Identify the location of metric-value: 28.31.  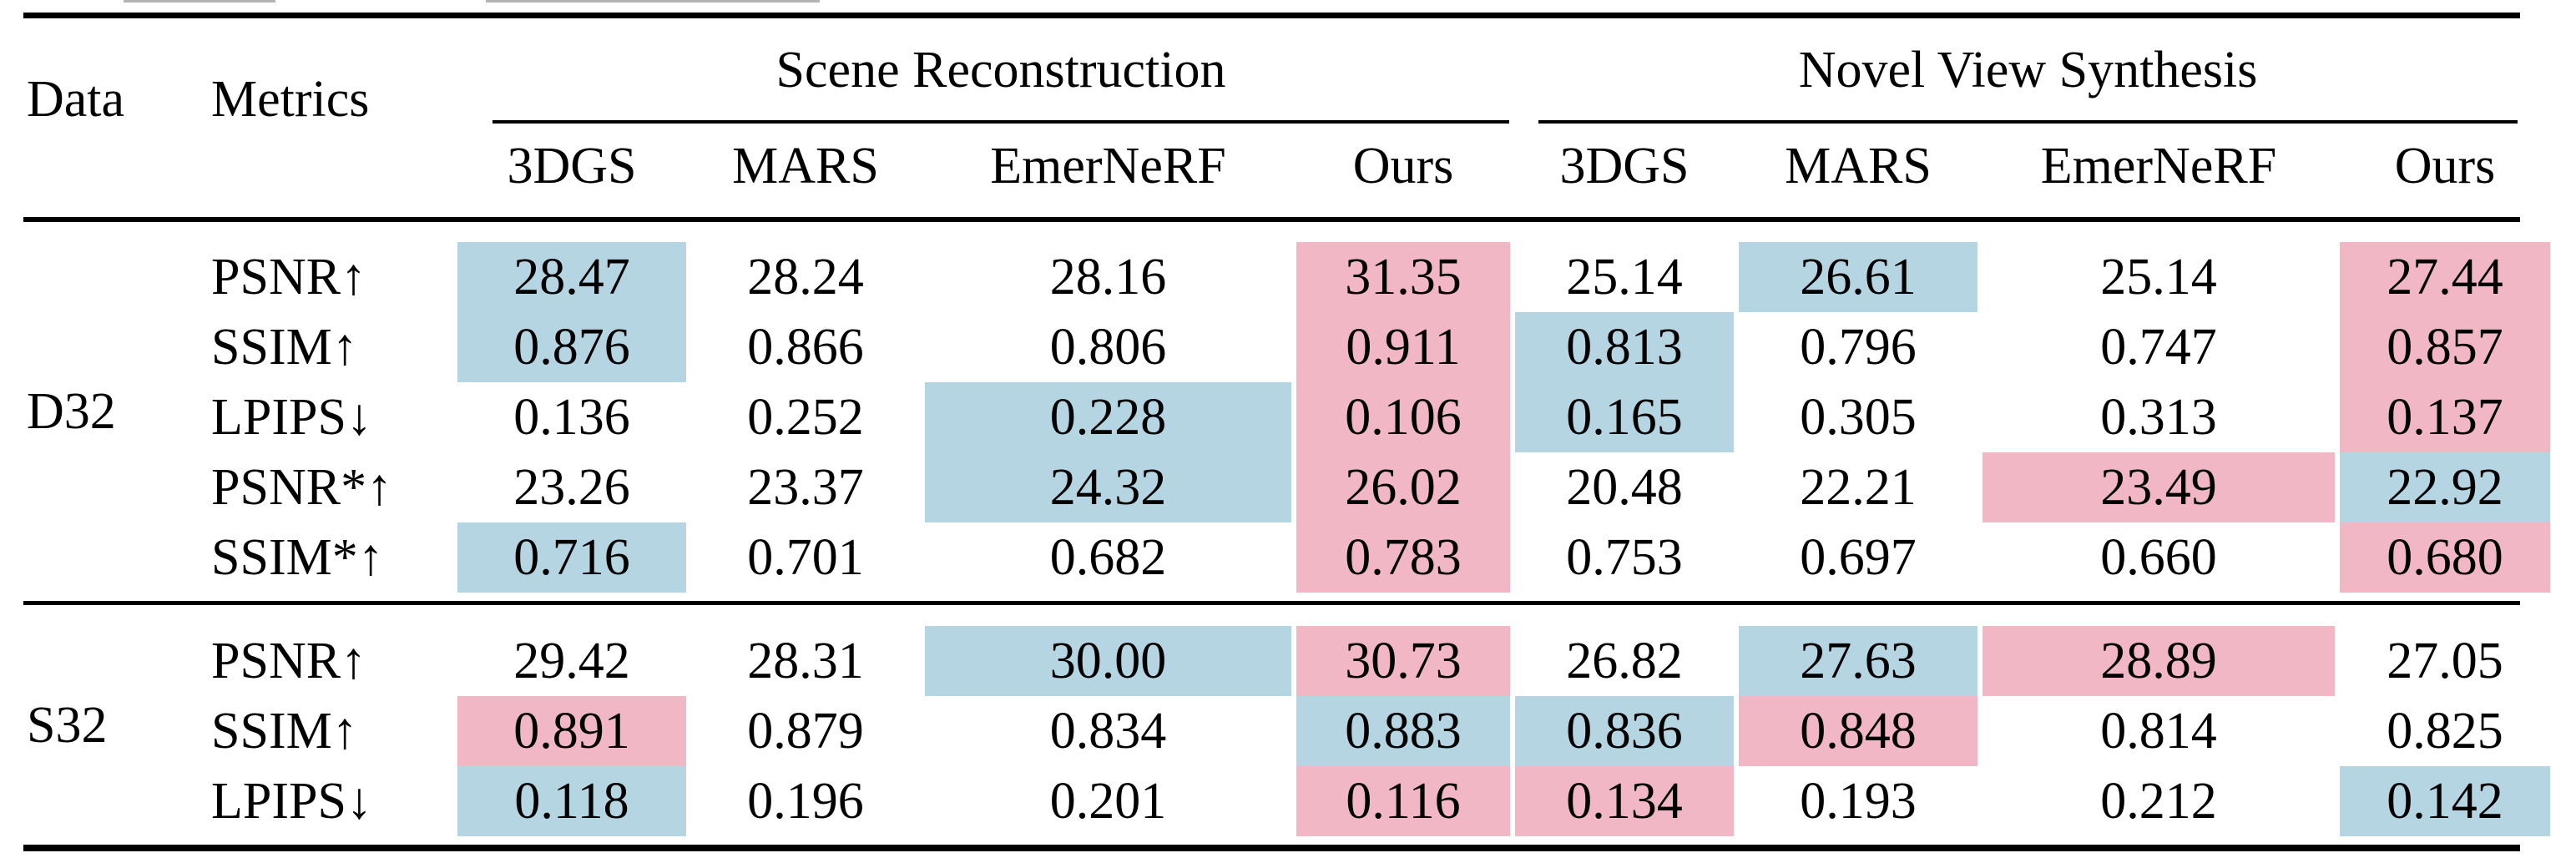
(805, 661).